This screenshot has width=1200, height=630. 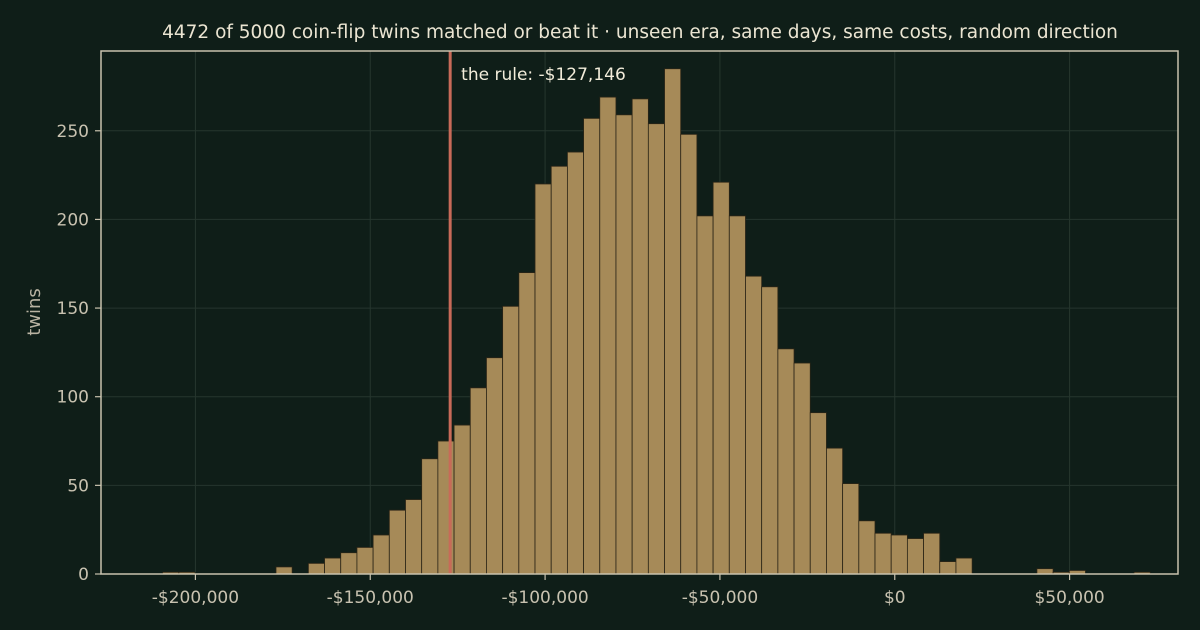 I want to click on x-tick-label: -$50,000, so click(x=720, y=598).